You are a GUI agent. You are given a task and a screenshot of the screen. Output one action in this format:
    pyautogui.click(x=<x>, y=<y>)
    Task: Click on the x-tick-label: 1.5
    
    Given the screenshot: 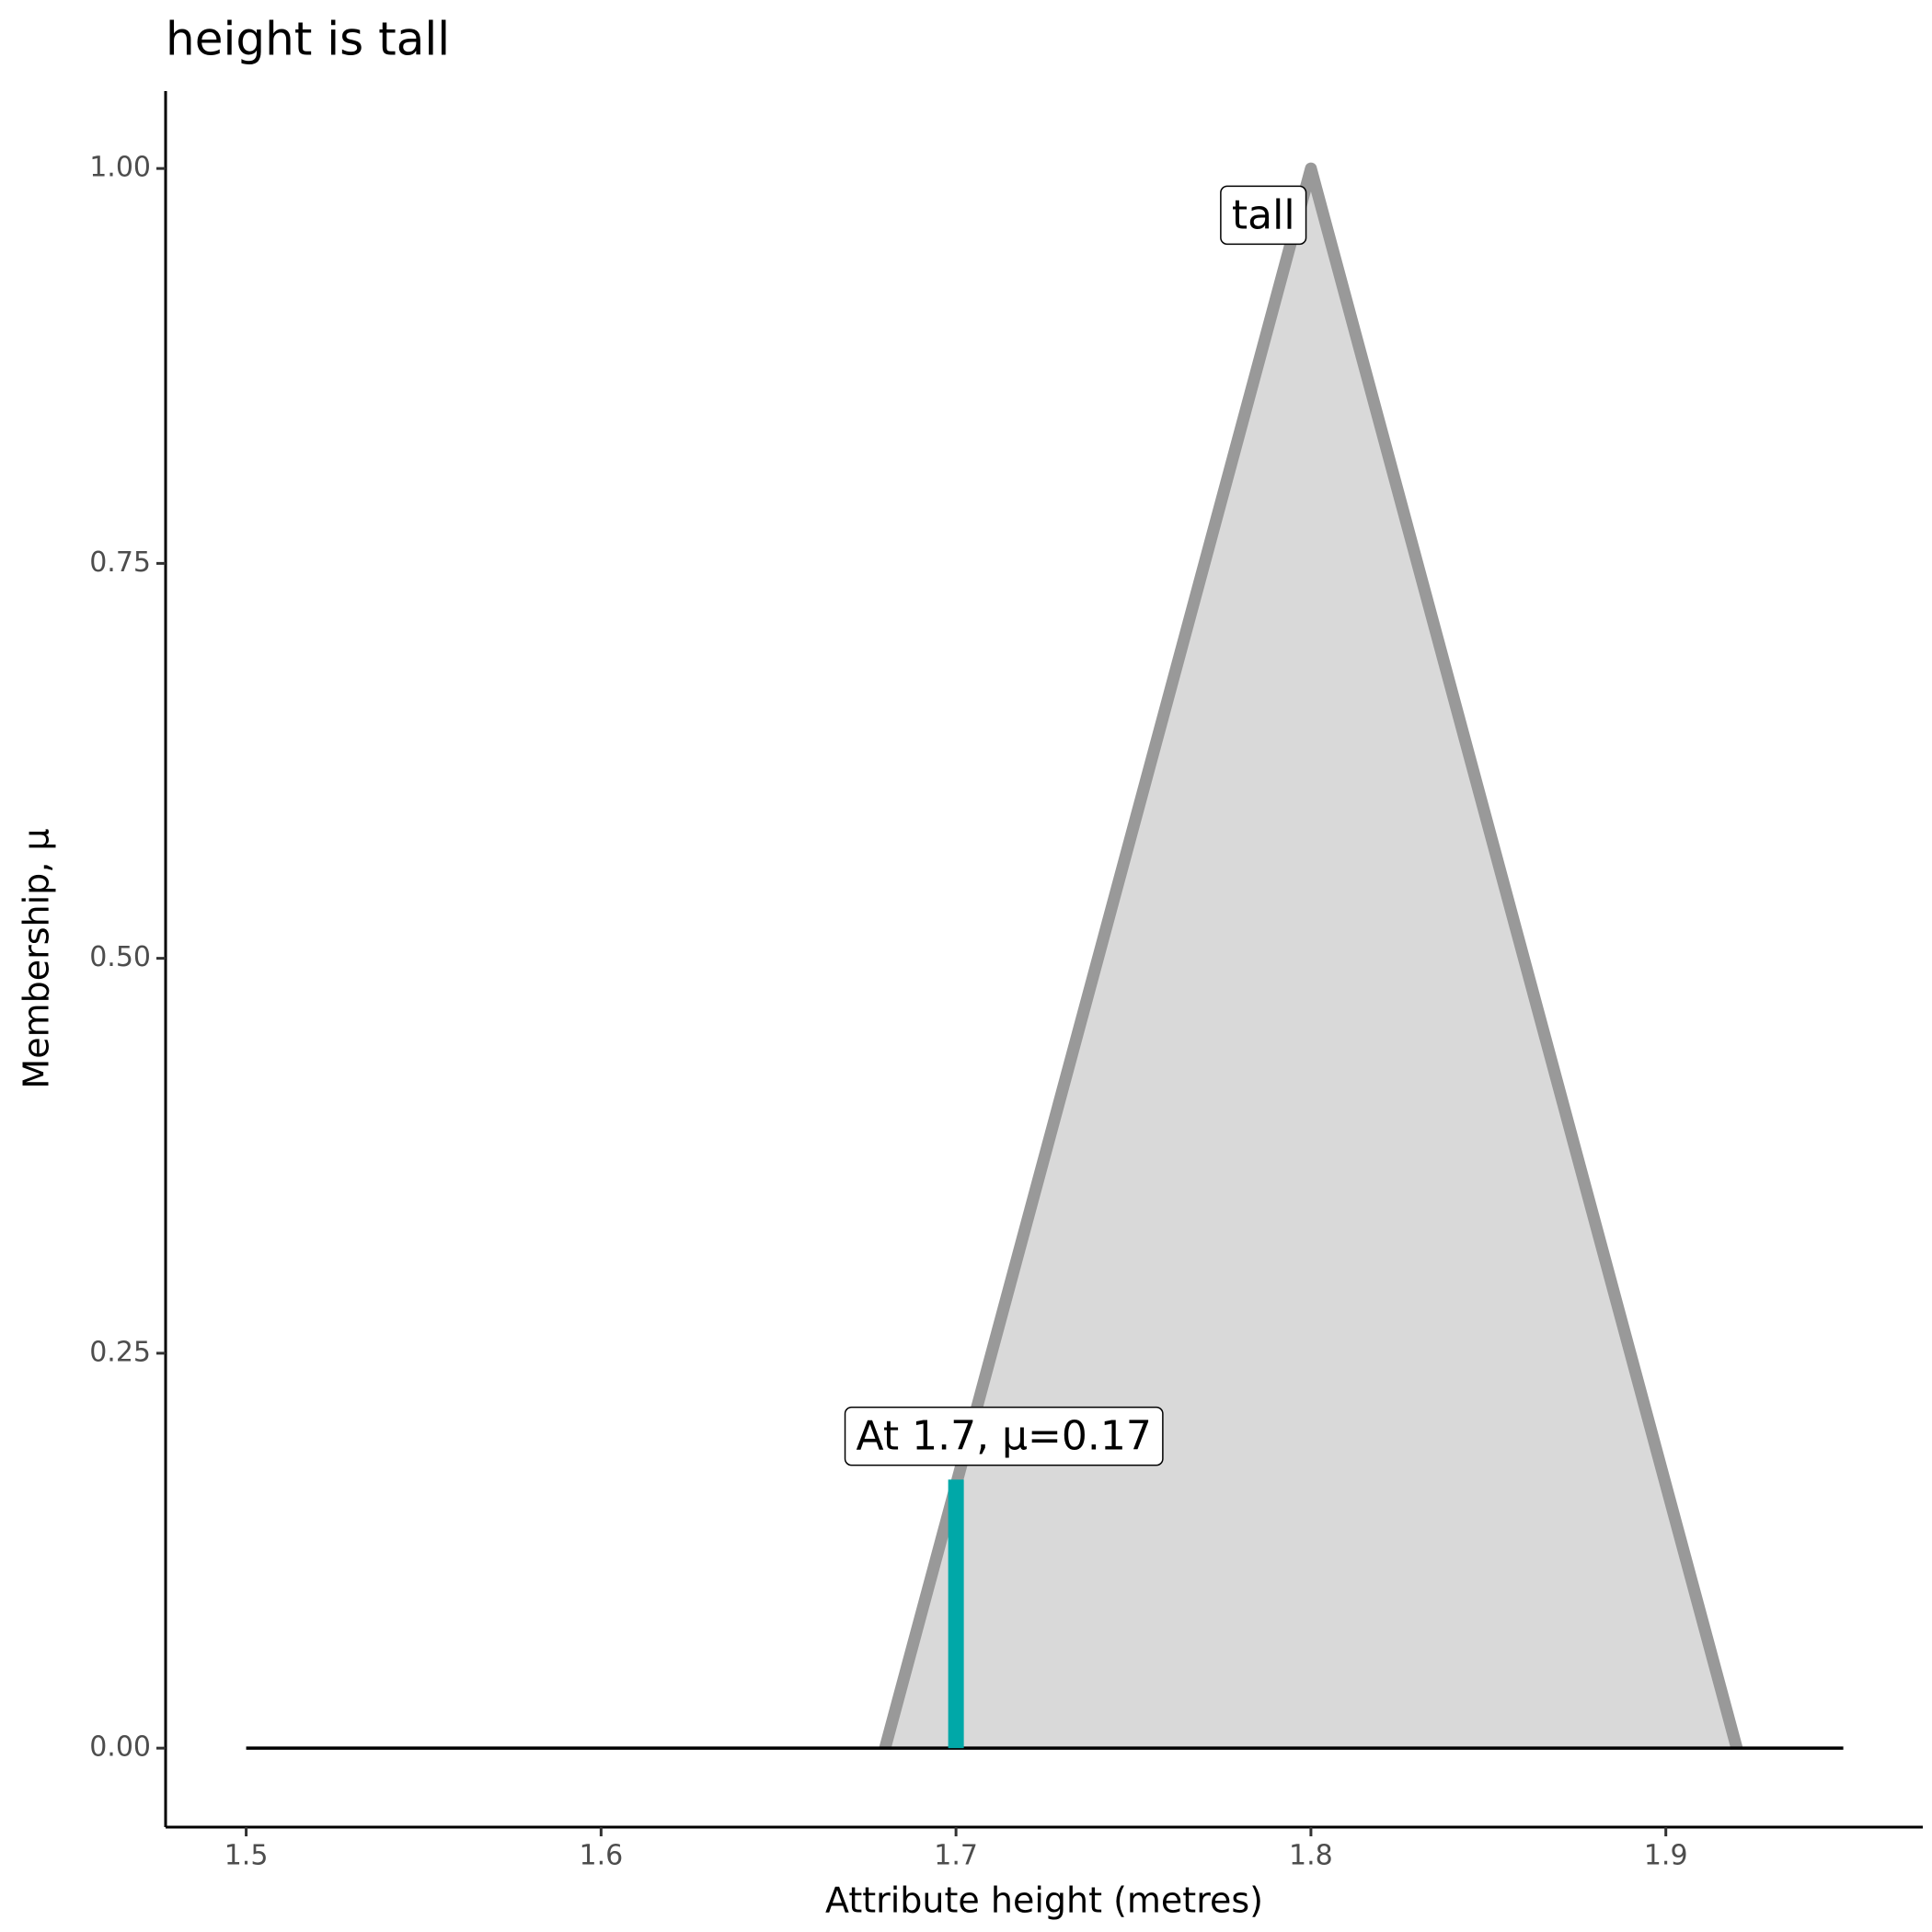 What is the action you would take?
    pyautogui.click(x=246, y=1856)
    